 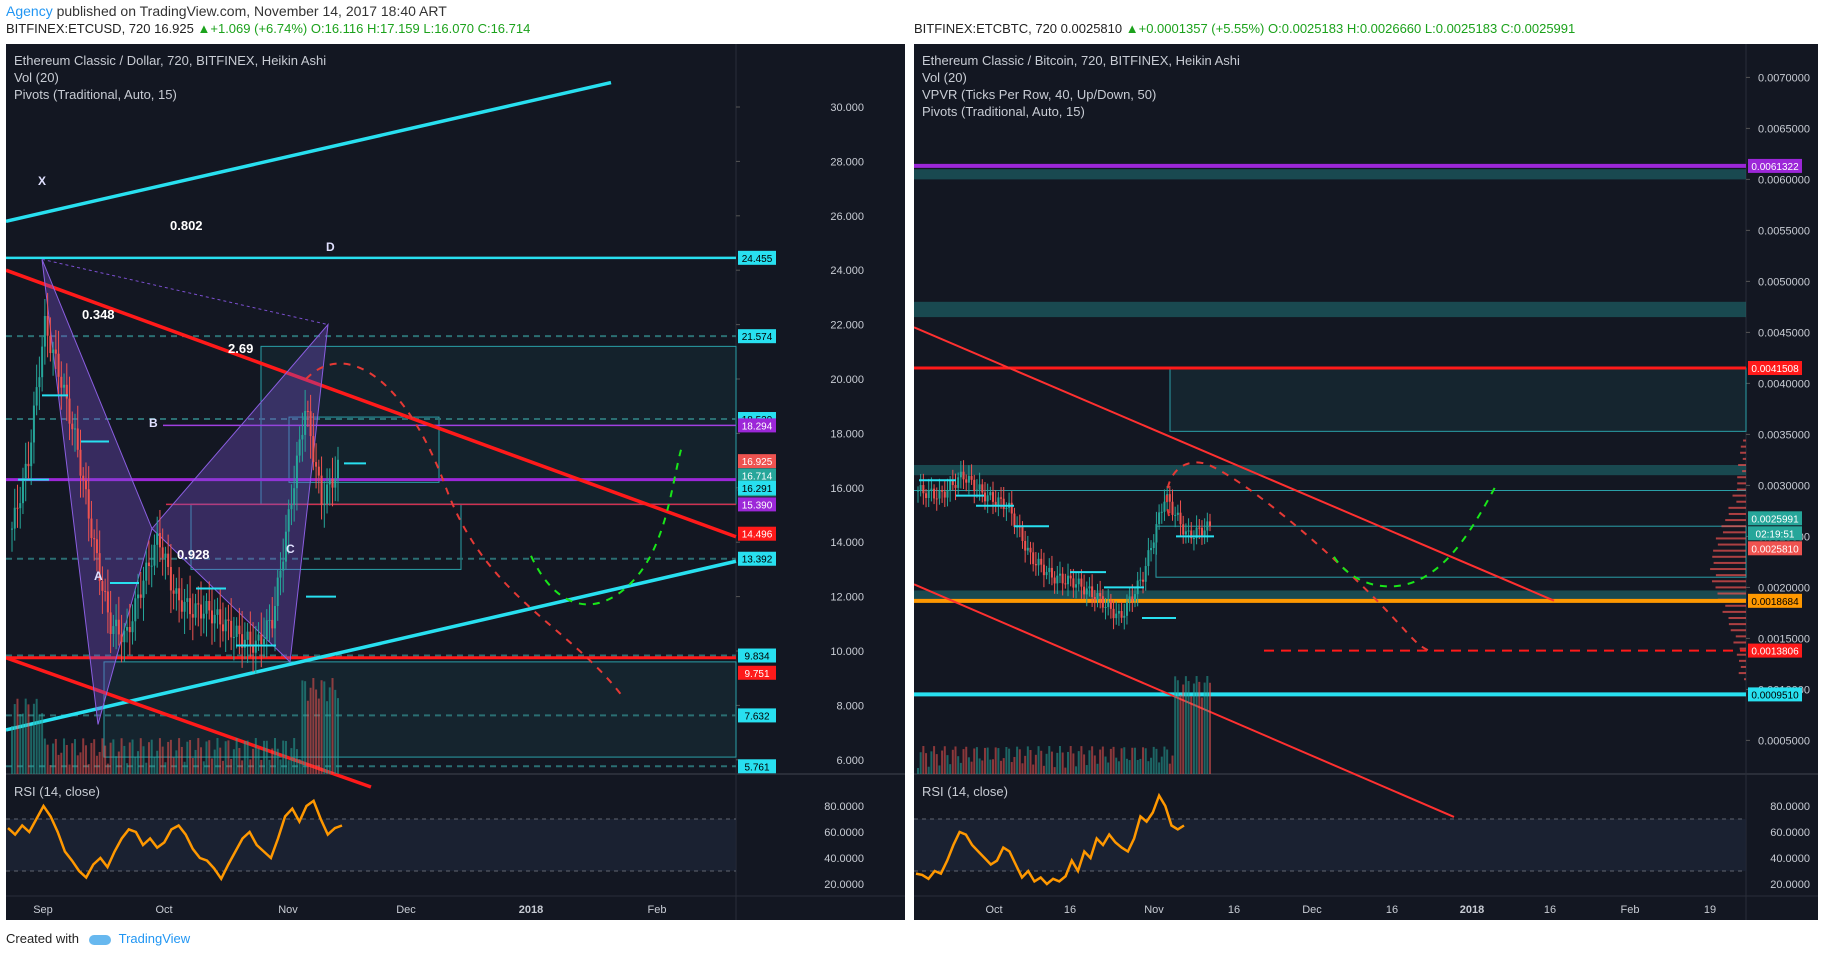 I want to click on price-tag-label: 14.496, so click(x=757, y=535).